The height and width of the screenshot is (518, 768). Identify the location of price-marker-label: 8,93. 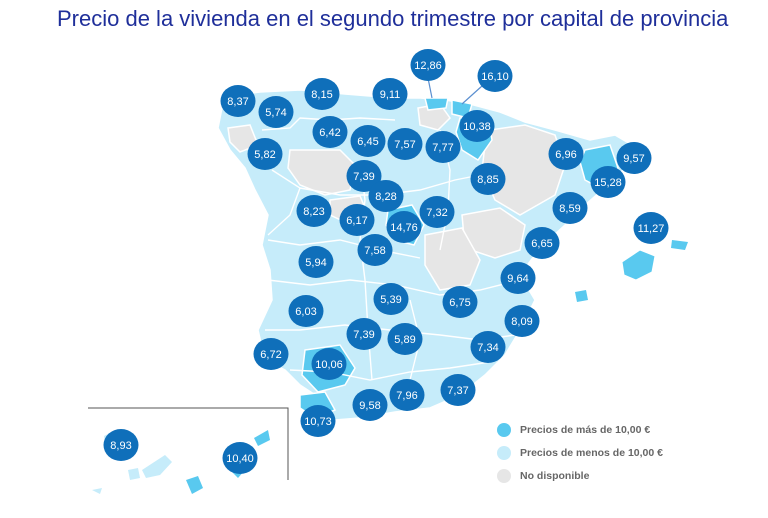
(120, 446).